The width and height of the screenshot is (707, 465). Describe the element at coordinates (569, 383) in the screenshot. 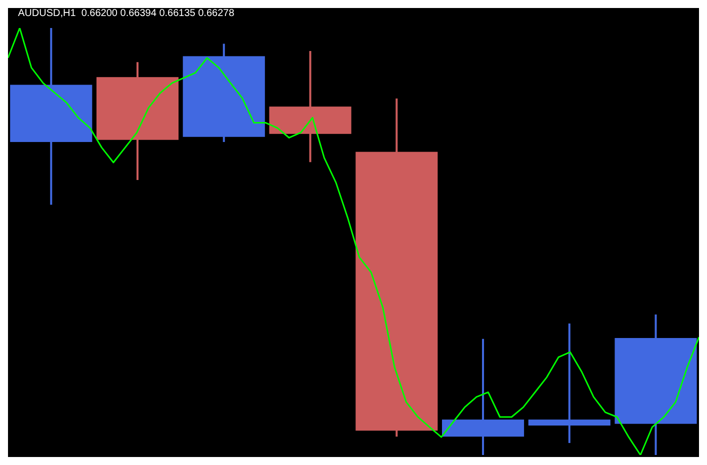

I see `candlestick` at that location.